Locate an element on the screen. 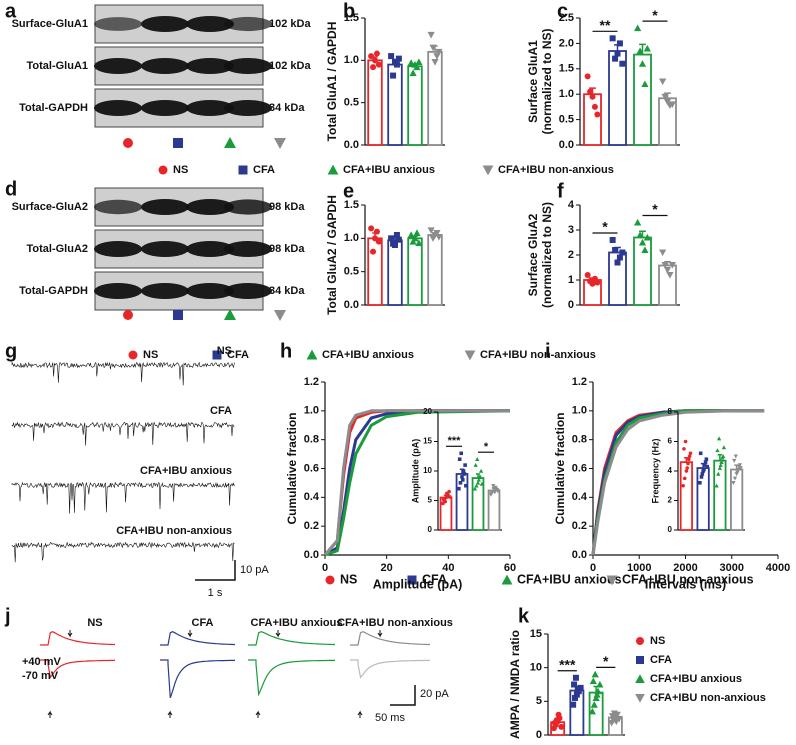 Image resolution: width=796 pixels, height=745 pixels. y-tick-label: 10 is located at coordinates (536, 668).